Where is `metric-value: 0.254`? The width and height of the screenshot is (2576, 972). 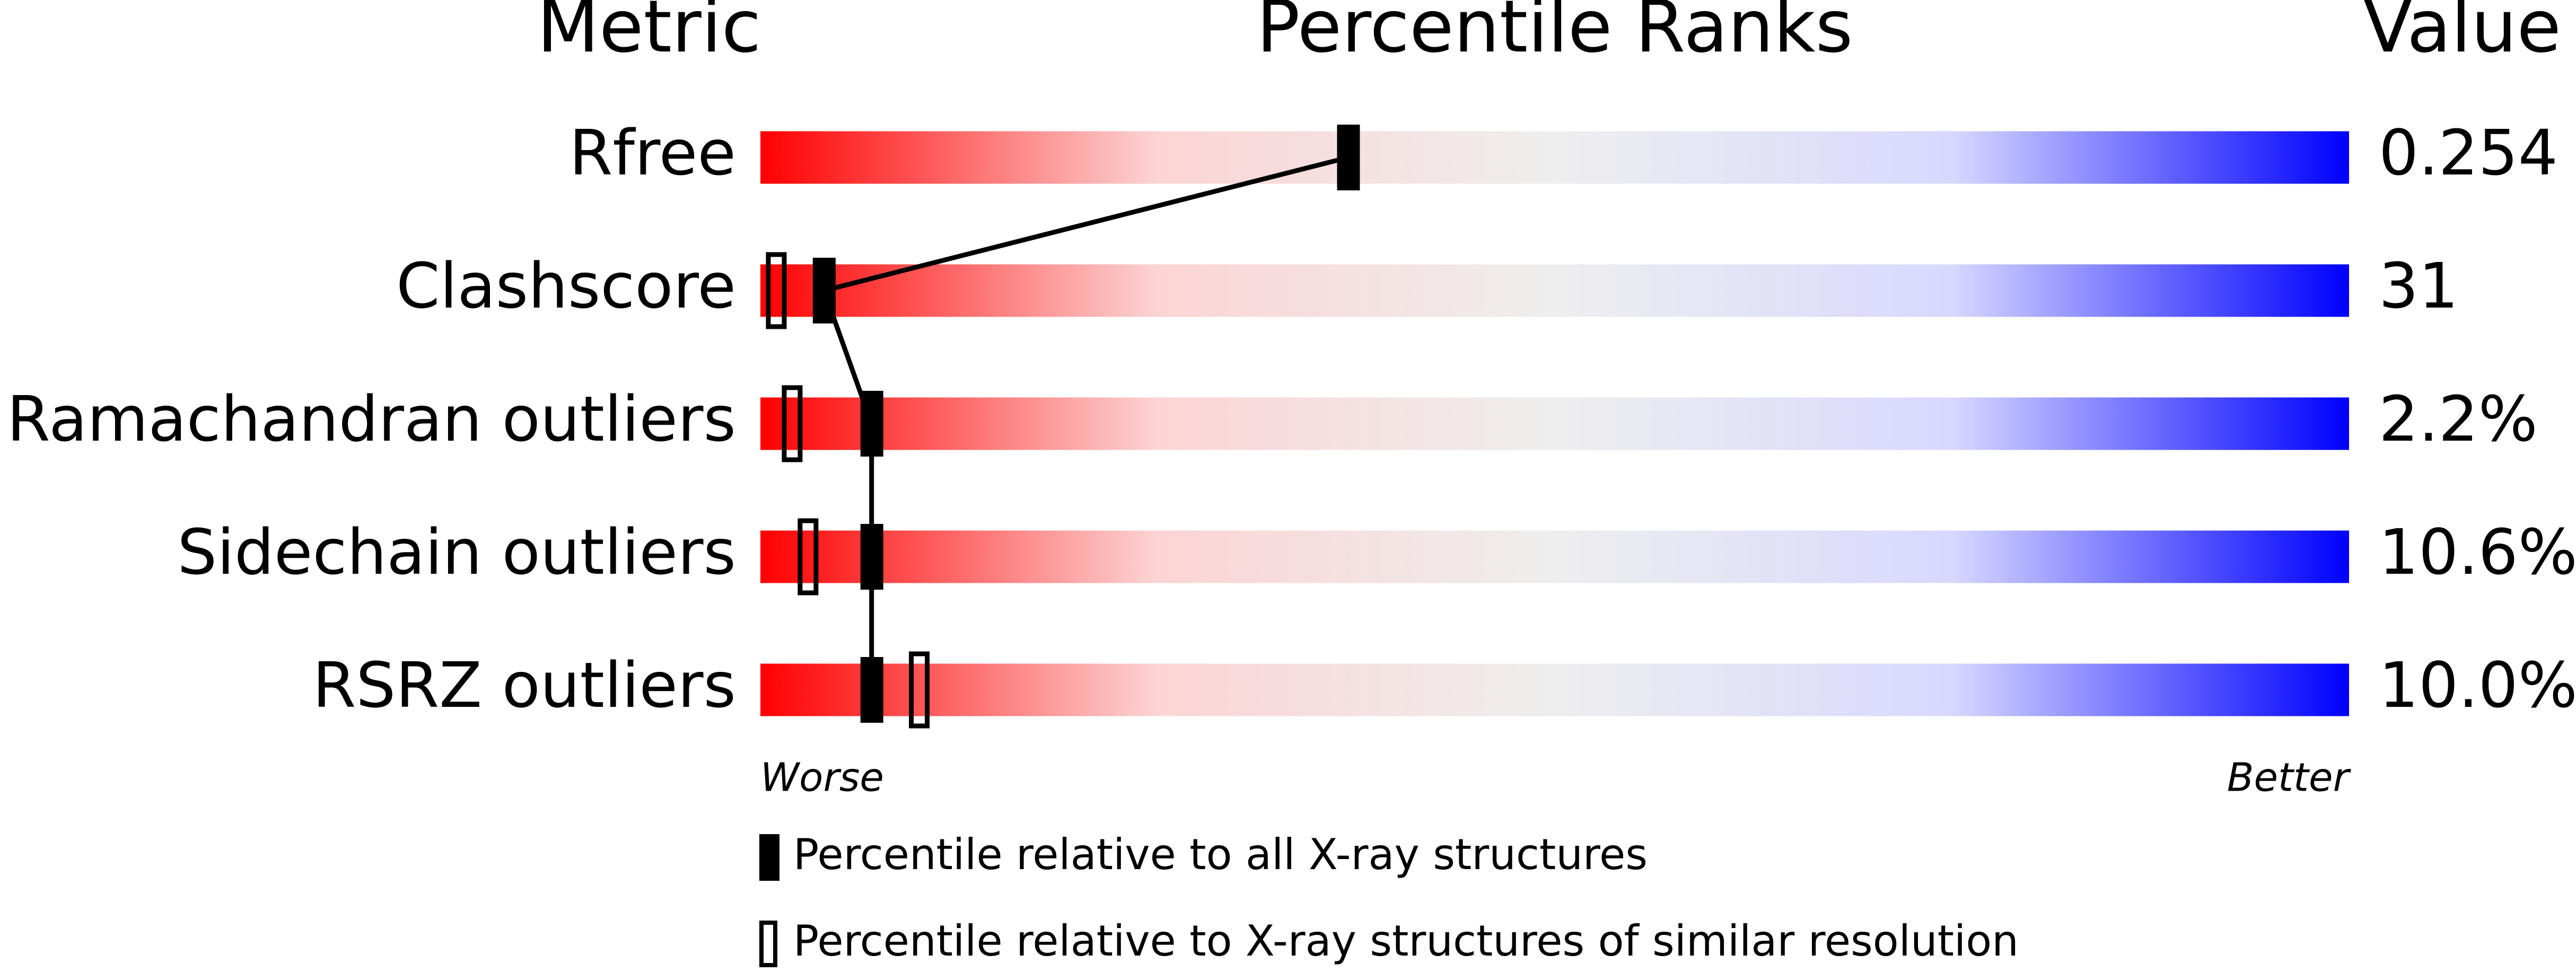
metric-value: 0.254 is located at coordinates (2468, 152).